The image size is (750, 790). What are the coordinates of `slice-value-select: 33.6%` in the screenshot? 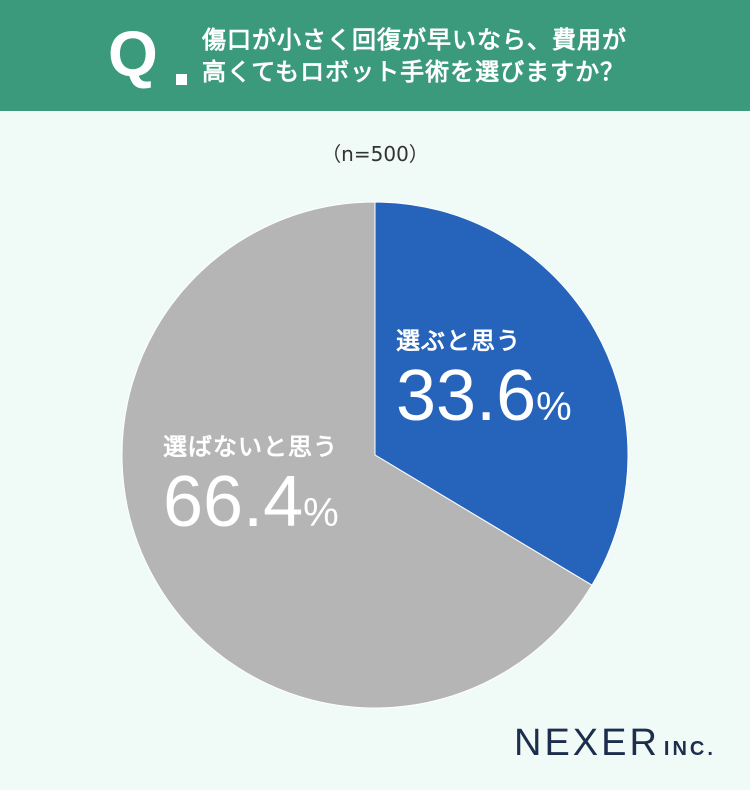 It's located at (484, 401).